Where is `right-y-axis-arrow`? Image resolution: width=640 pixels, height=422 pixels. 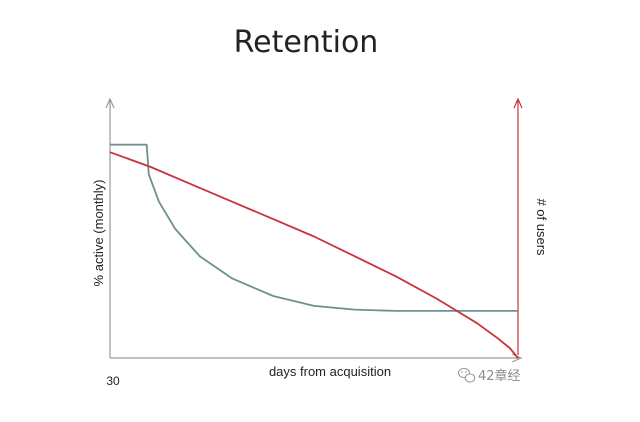
right-y-axis-arrow is located at coordinates (518, 103).